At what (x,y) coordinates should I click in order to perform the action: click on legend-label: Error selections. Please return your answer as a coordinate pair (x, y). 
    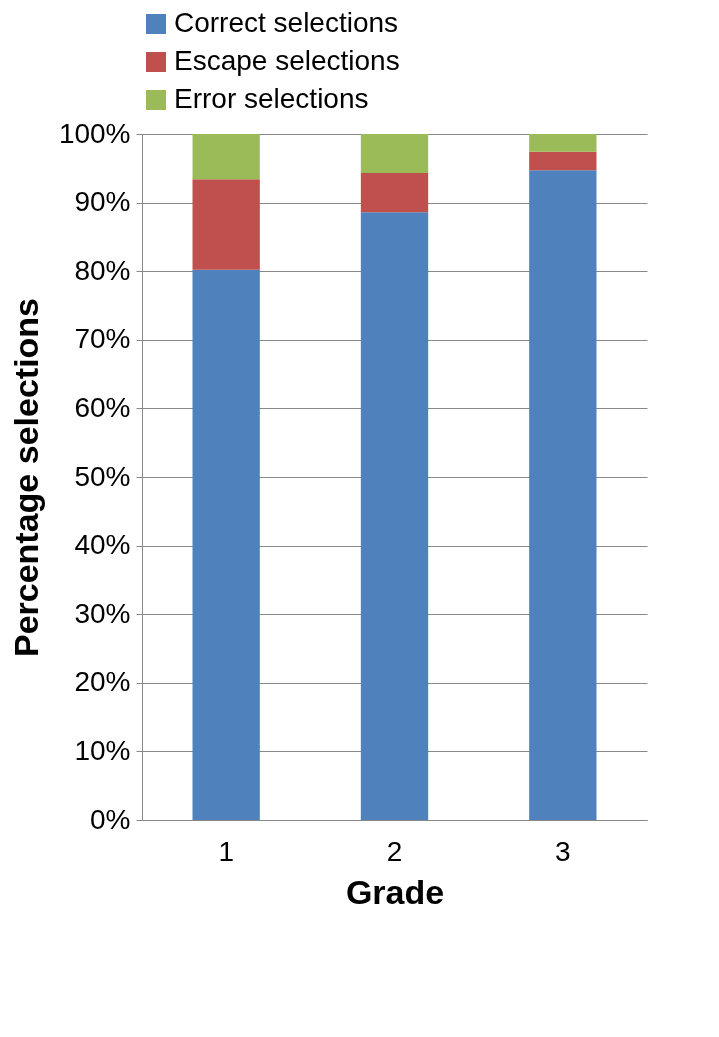
    Looking at the image, I should click on (271, 98).